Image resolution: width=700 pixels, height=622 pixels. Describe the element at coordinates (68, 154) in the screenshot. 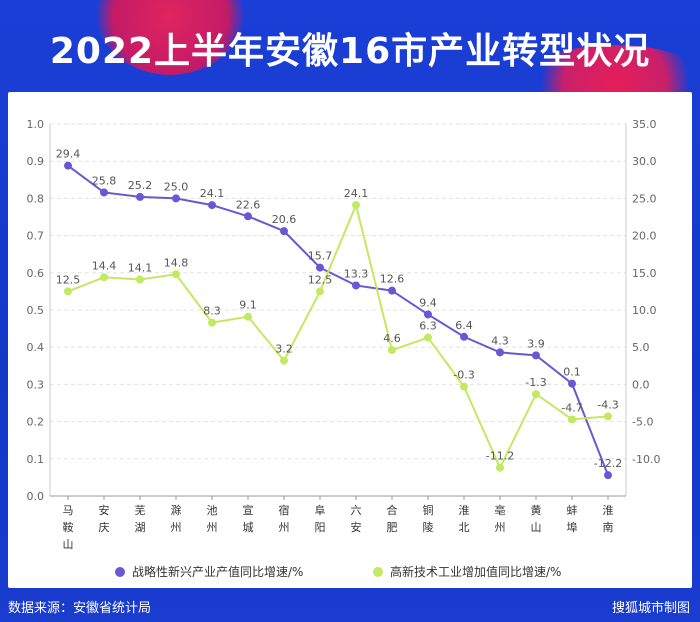

I see `series-strategic-emerging-data-label: 29.4` at that location.